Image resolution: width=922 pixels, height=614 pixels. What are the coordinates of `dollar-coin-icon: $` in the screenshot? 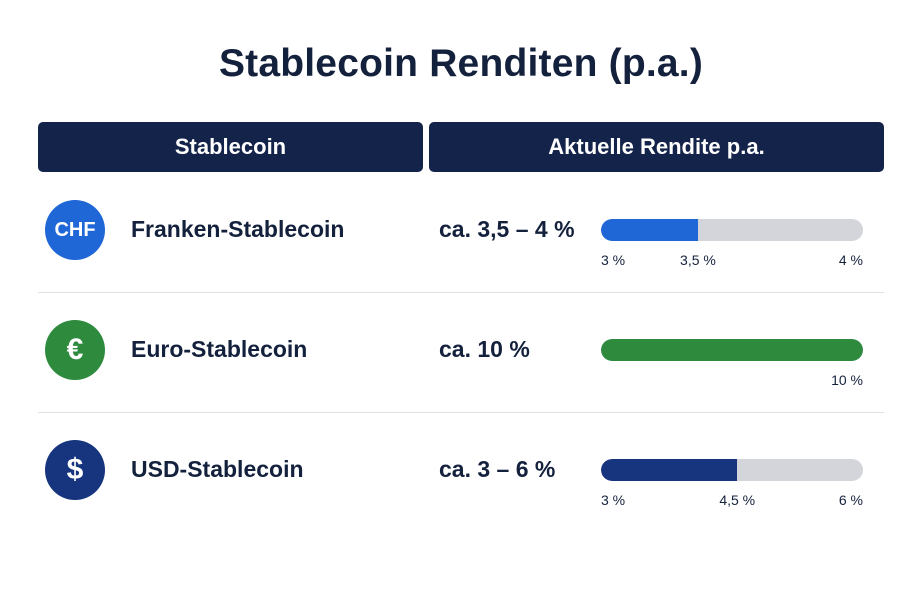 It's located at (75, 470).